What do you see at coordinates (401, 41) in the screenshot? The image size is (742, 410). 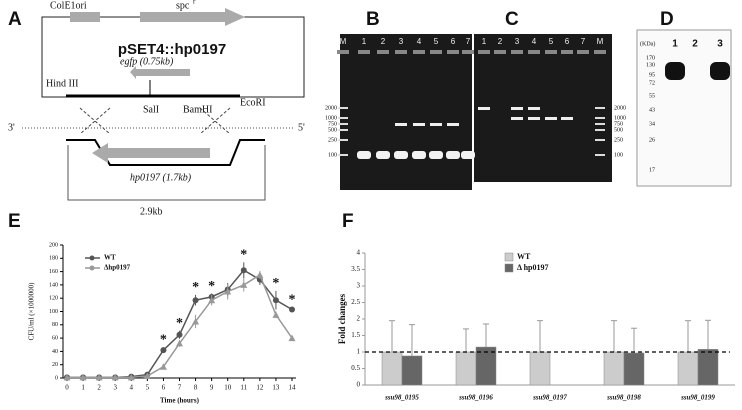 I see `lane-label: 3` at bounding box center [401, 41].